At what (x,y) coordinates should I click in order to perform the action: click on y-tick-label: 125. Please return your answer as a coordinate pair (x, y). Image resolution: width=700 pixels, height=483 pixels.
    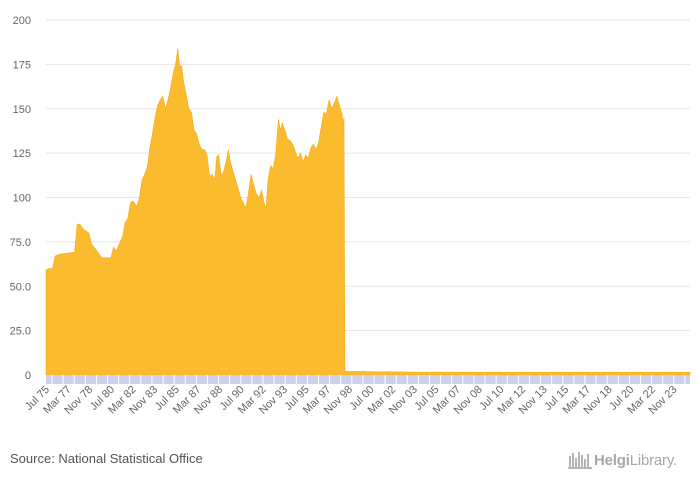
    Looking at the image, I should click on (22, 154).